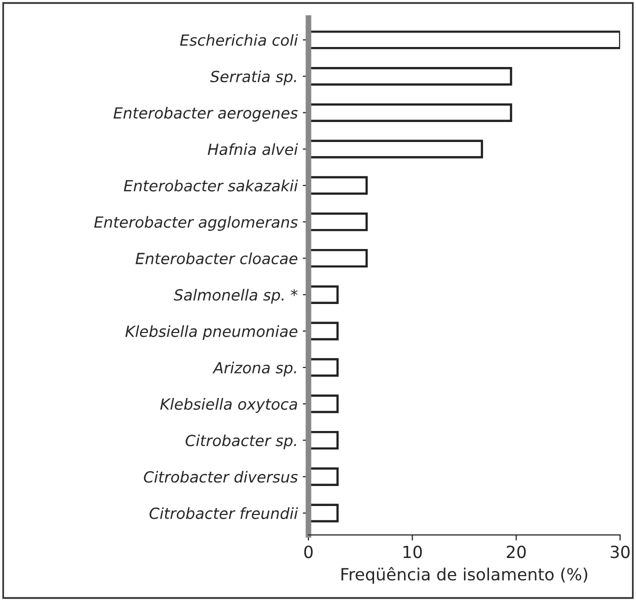 Image resolution: width=636 pixels, height=601 pixels. What do you see at coordinates (253, 149) in the screenshot?
I see `y-tick-label: Hafnia alvei` at bounding box center [253, 149].